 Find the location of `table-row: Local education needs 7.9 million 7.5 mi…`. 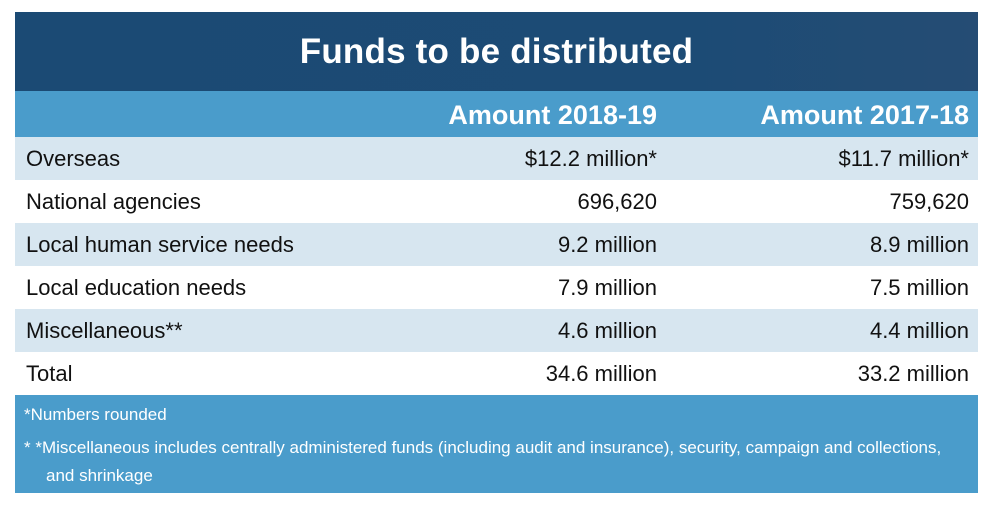

table-row: Local education needs 7.9 million 7.5 mi… is located at coordinates (496, 287).